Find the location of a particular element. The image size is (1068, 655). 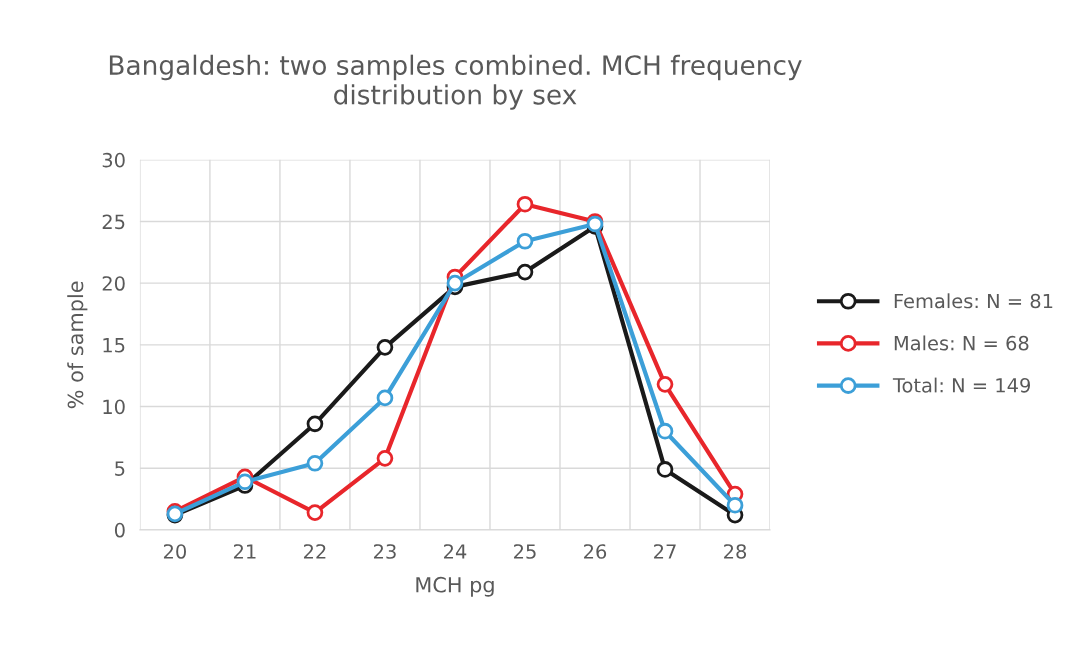

y-tick-label: 10 is located at coordinates (114, 407).